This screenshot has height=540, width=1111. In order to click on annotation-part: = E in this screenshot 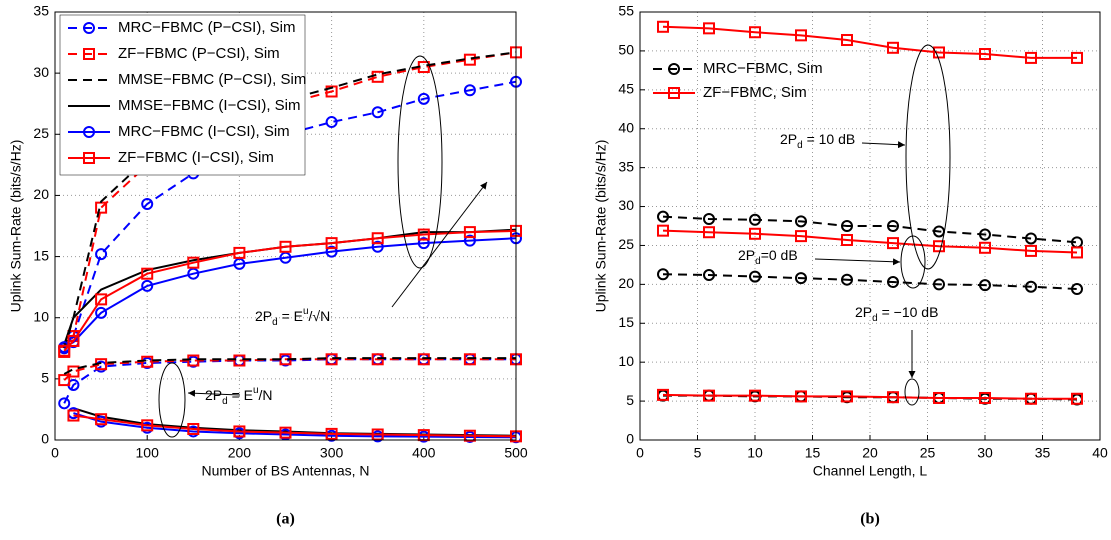, I will do `click(290, 316)`.